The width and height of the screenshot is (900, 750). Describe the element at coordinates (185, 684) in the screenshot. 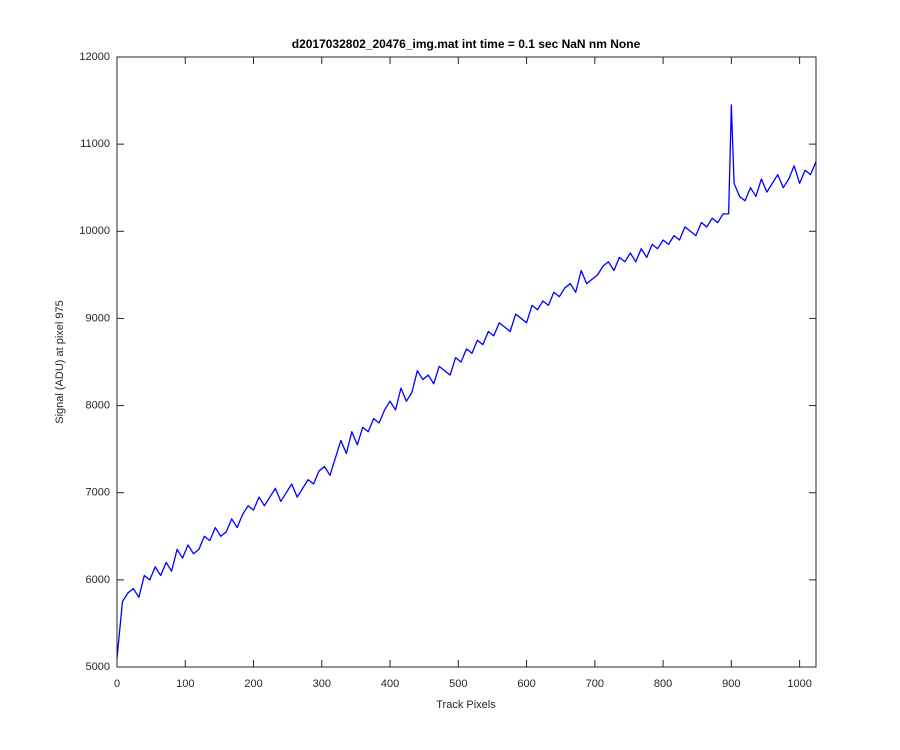

I see `x-tick-label: 100` at that location.